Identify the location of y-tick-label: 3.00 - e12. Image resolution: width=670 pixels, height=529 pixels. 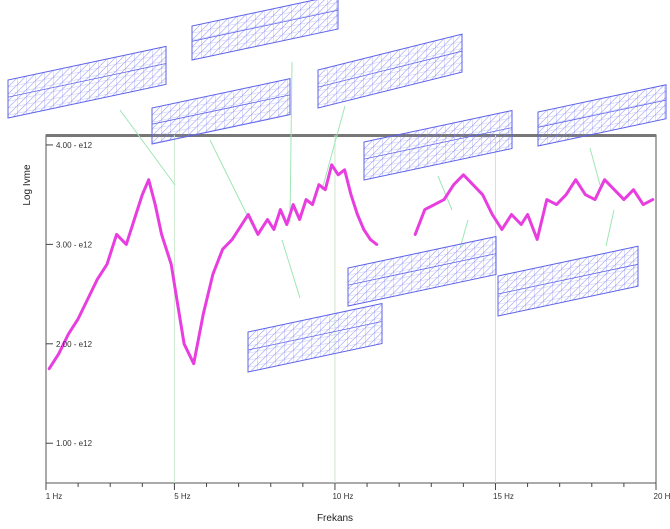
(74, 244).